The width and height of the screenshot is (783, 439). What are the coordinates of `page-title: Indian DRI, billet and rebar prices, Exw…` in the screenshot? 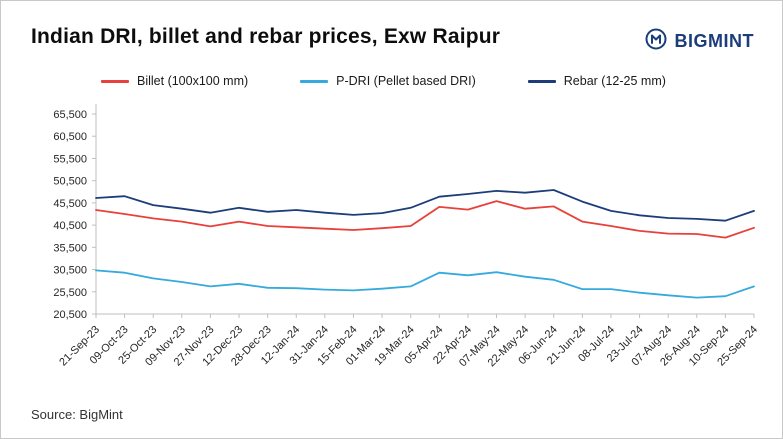 It's located at (266, 36).